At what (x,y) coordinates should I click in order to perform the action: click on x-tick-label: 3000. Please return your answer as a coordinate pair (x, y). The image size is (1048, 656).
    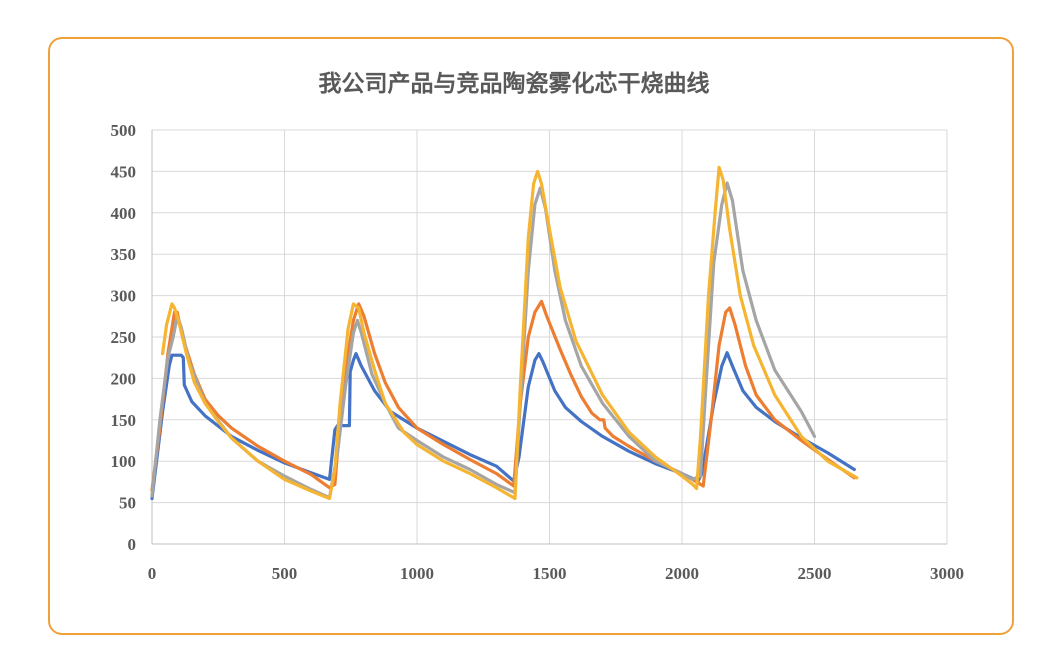
    Looking at the image, I should click on (947, 573).